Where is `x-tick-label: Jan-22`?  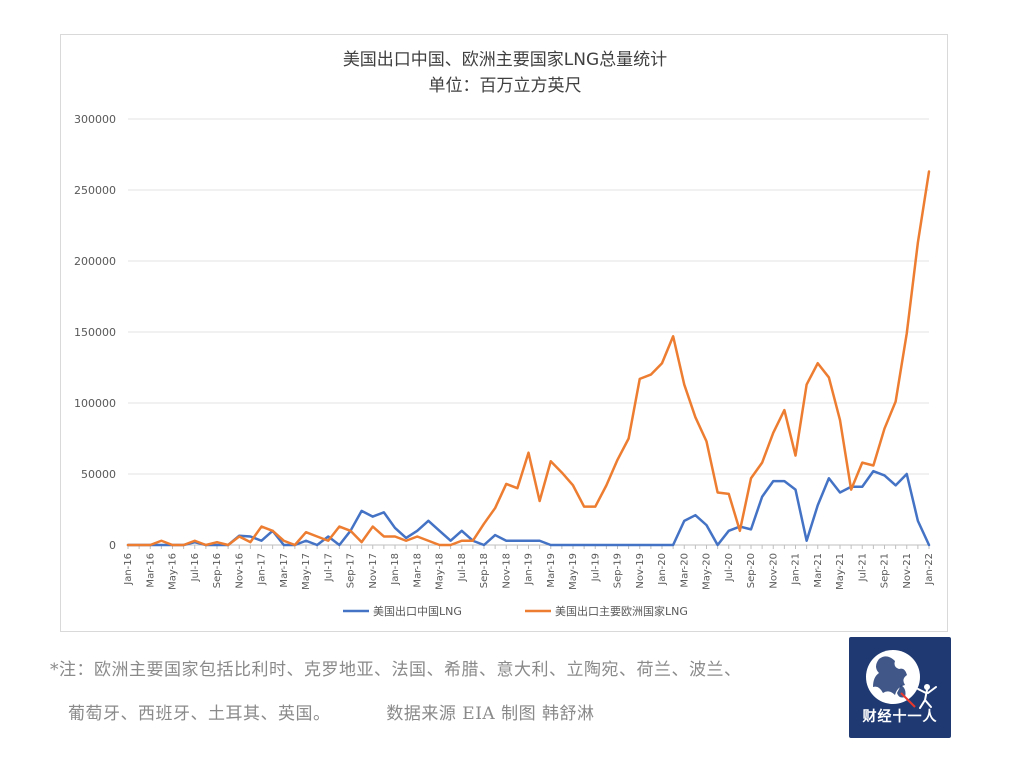
x-tick-label: Jan-22 is located at coordinates (929, 569).